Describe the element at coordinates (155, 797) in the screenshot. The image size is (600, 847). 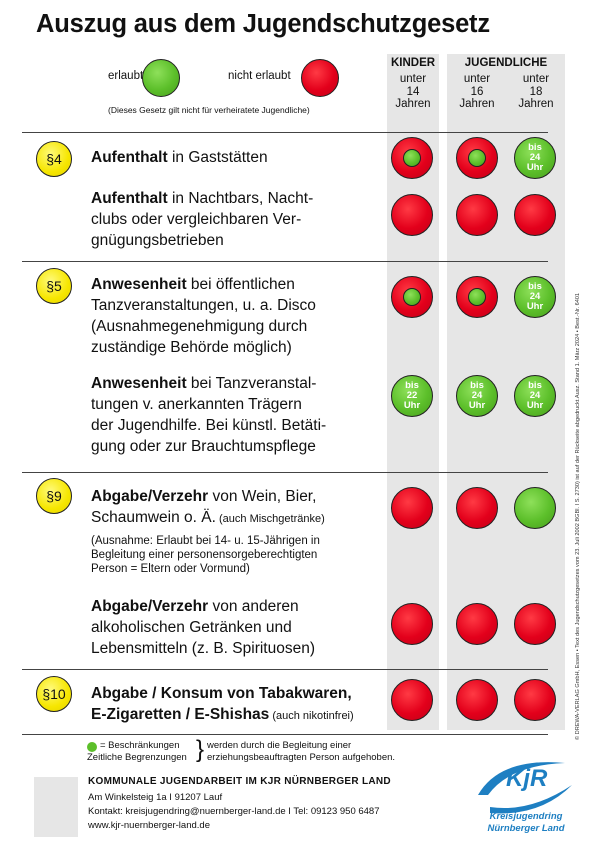
I see `footer-address: Am Winkelsteig 1a I 91207 Lauf` at that location.